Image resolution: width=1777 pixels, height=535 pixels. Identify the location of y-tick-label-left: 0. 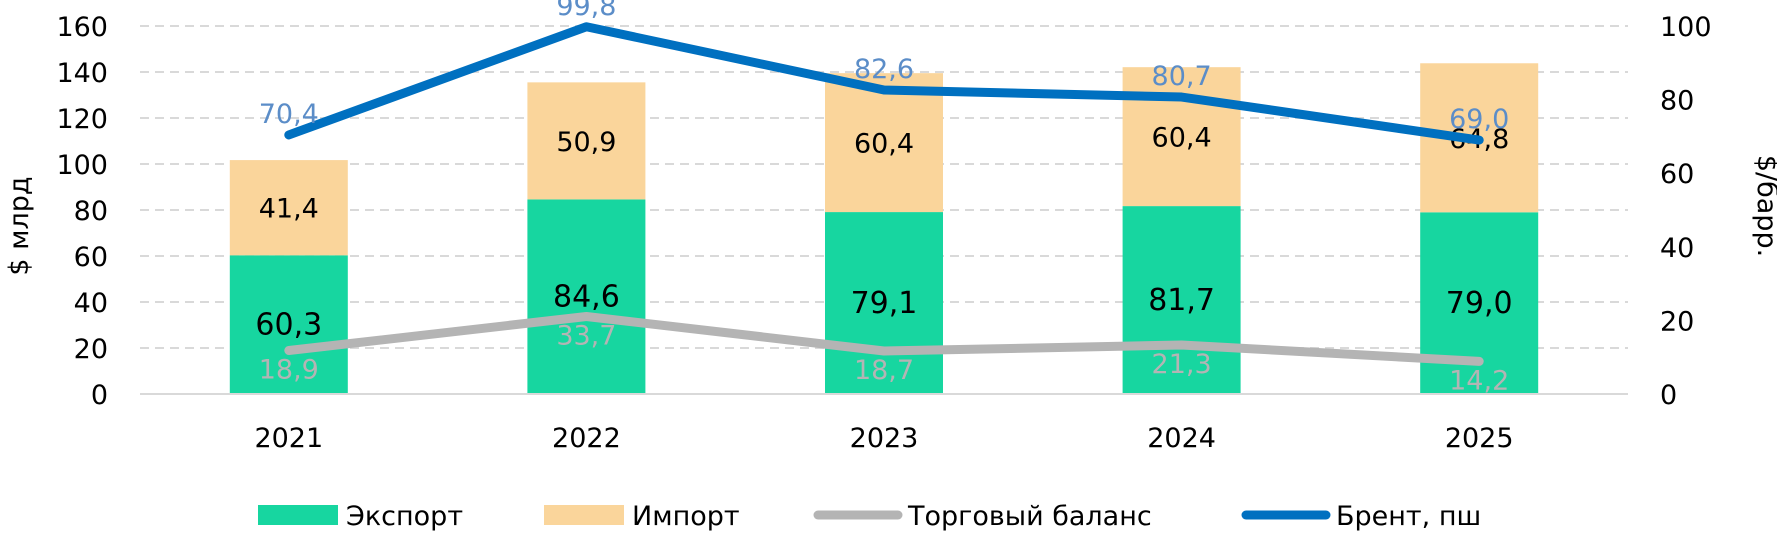
(99, 395).